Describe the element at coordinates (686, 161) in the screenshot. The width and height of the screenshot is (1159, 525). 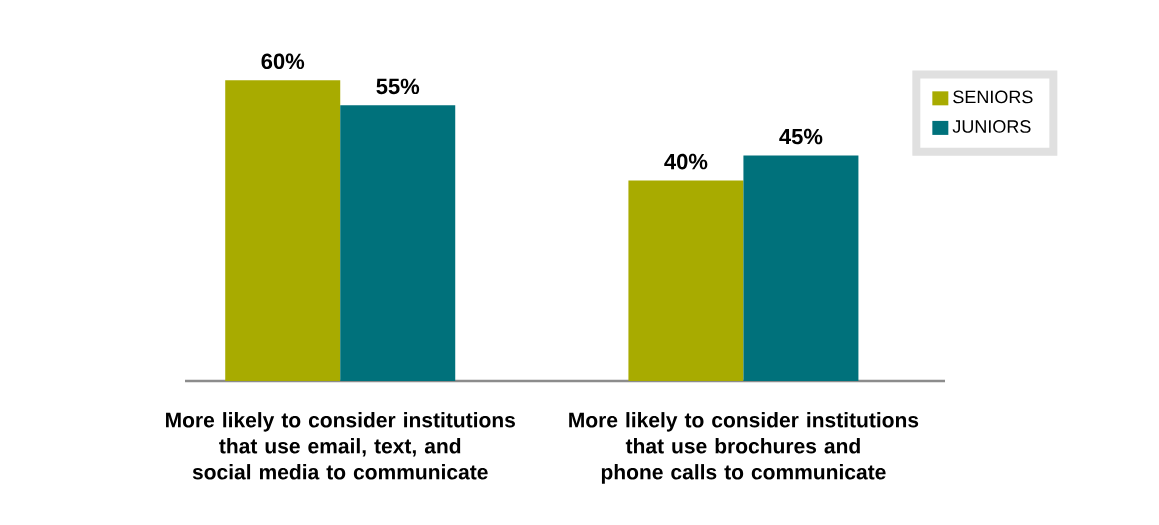
I see `data-label: 40%` at that location.